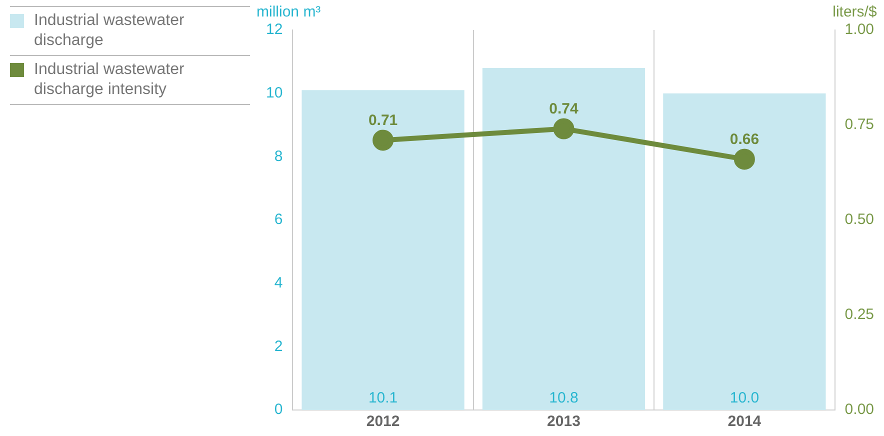 This screenshot has height=436, width=884. What do you see at coordinates (859, 315) in the screenshot?
I see `y2-tick-label: 0.25` at bounding box center [859, 315].